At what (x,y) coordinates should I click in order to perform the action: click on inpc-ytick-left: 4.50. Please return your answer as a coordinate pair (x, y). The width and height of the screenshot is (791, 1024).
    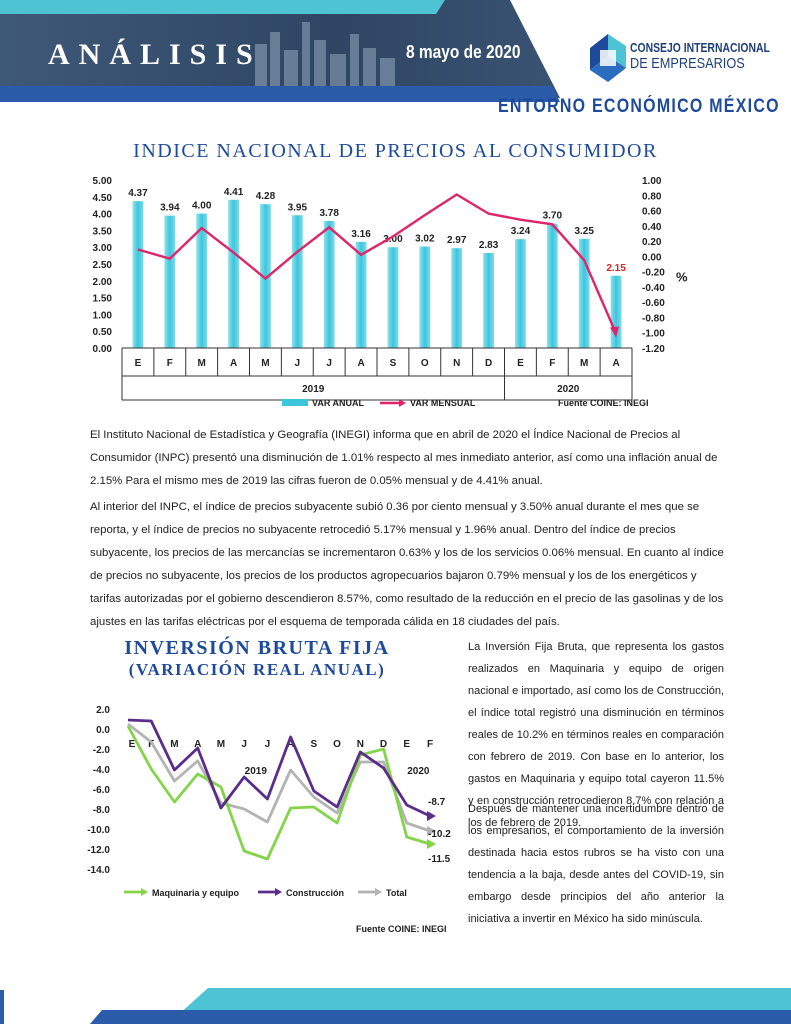
    Looking at the image, I should click on (103, 198).